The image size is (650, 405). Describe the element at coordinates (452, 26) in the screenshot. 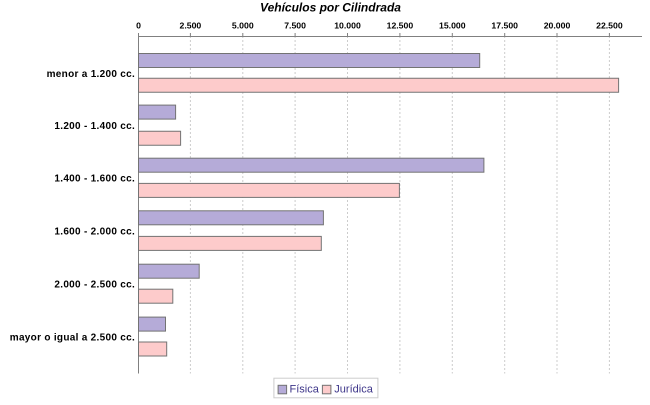

I see `svg-text: 15.000` at that location.